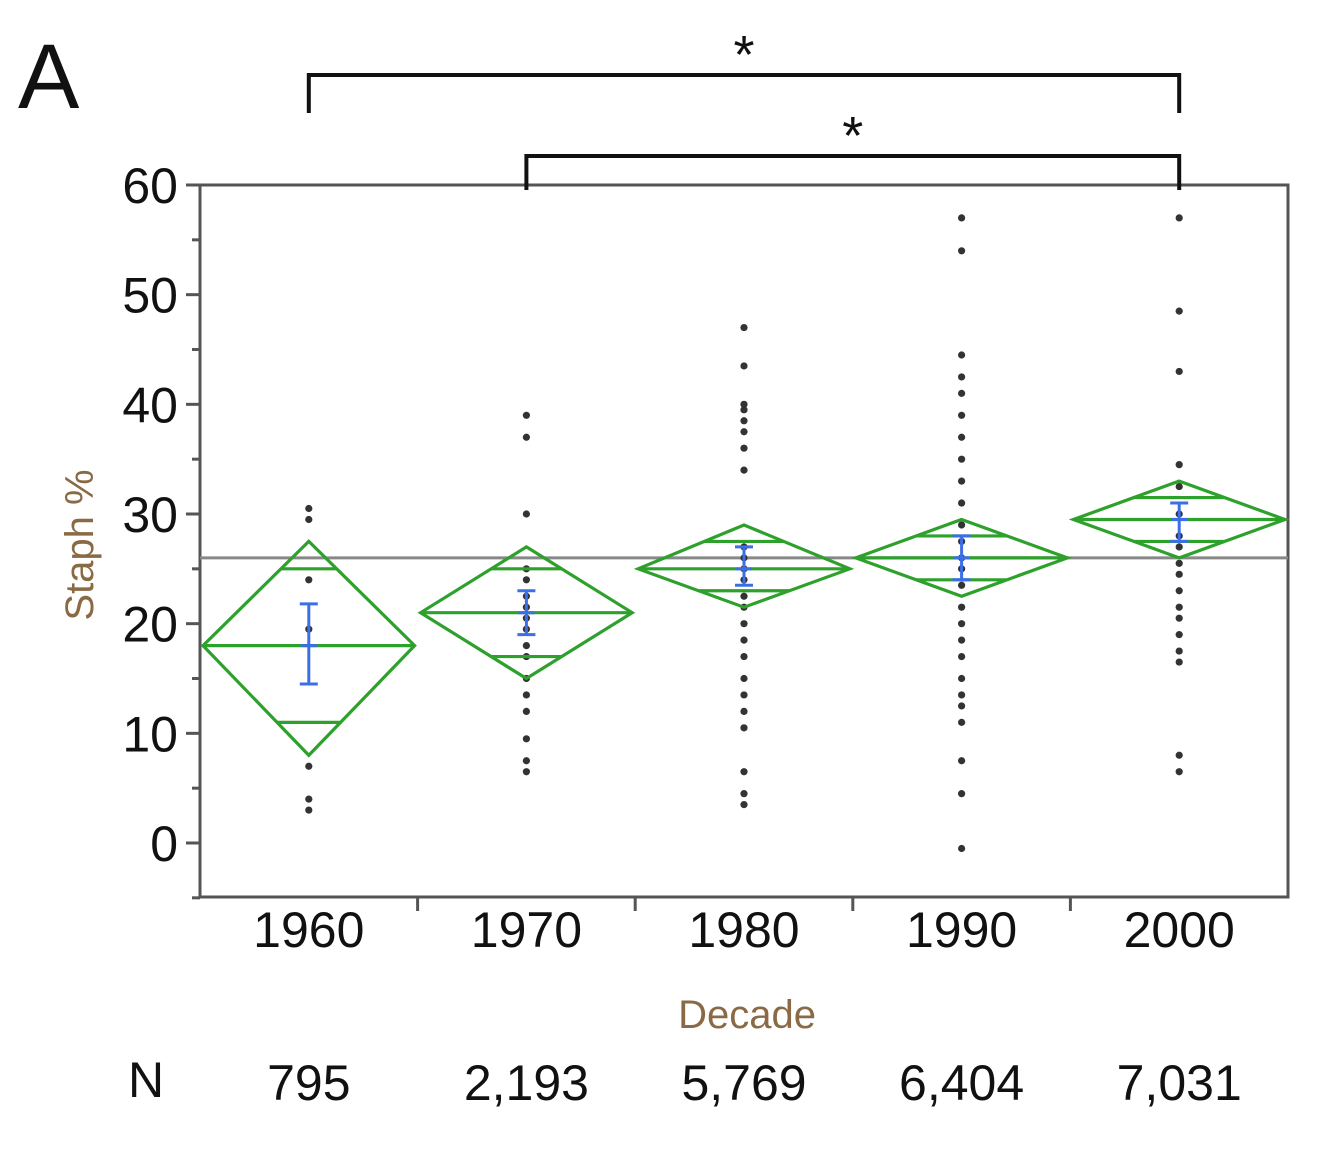 This screenshot has width=1324, height=1152. What do you see at coordinates (743, 1083) in the screenshot?
I see `n-value: 5,769` at bounding box center [743, 1083].